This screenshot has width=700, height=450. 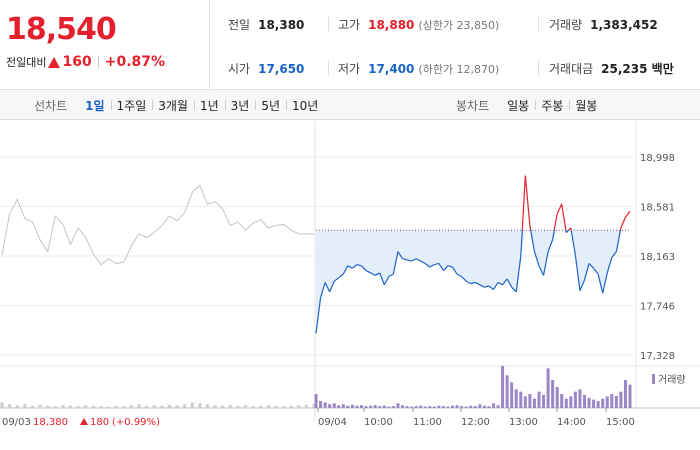 What do you see at coordinates (270, 105) in the screenshot?
I see `tab-5years: 5년` at bounding box center [270, 105].